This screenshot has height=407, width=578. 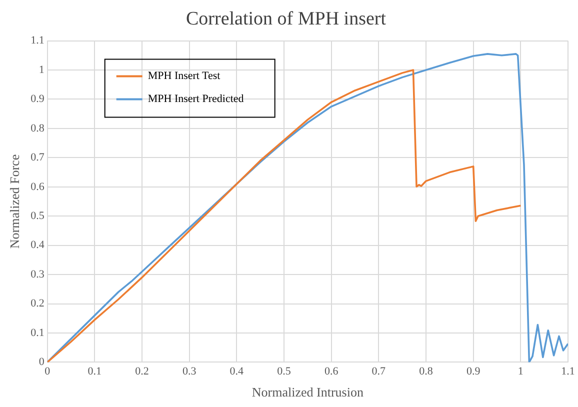 What do you see at coordinates (284, 372) in the screenshot?
I see `x-tick-label: 0.5` at bounding box center [284, 372].